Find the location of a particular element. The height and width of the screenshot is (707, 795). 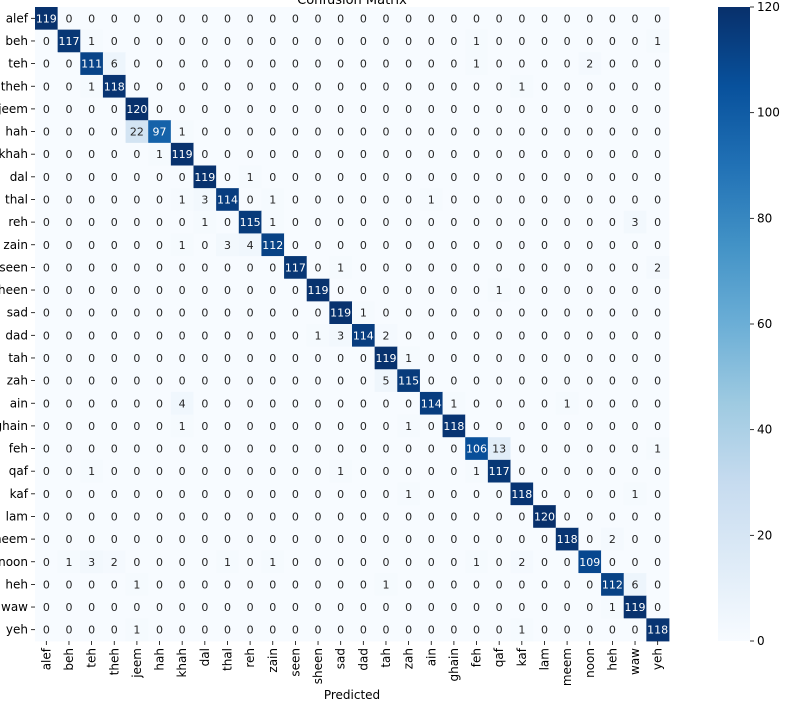

x-tick-label: teh is located at coordinates (92, 658).